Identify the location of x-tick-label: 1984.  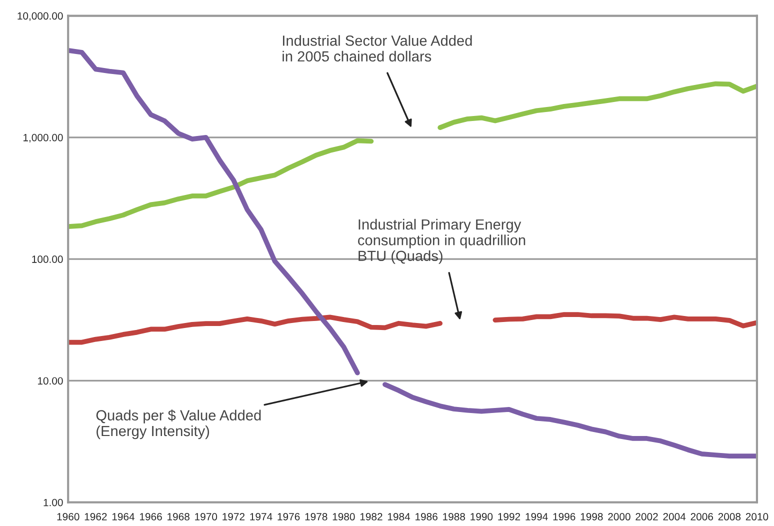
(399, 516).